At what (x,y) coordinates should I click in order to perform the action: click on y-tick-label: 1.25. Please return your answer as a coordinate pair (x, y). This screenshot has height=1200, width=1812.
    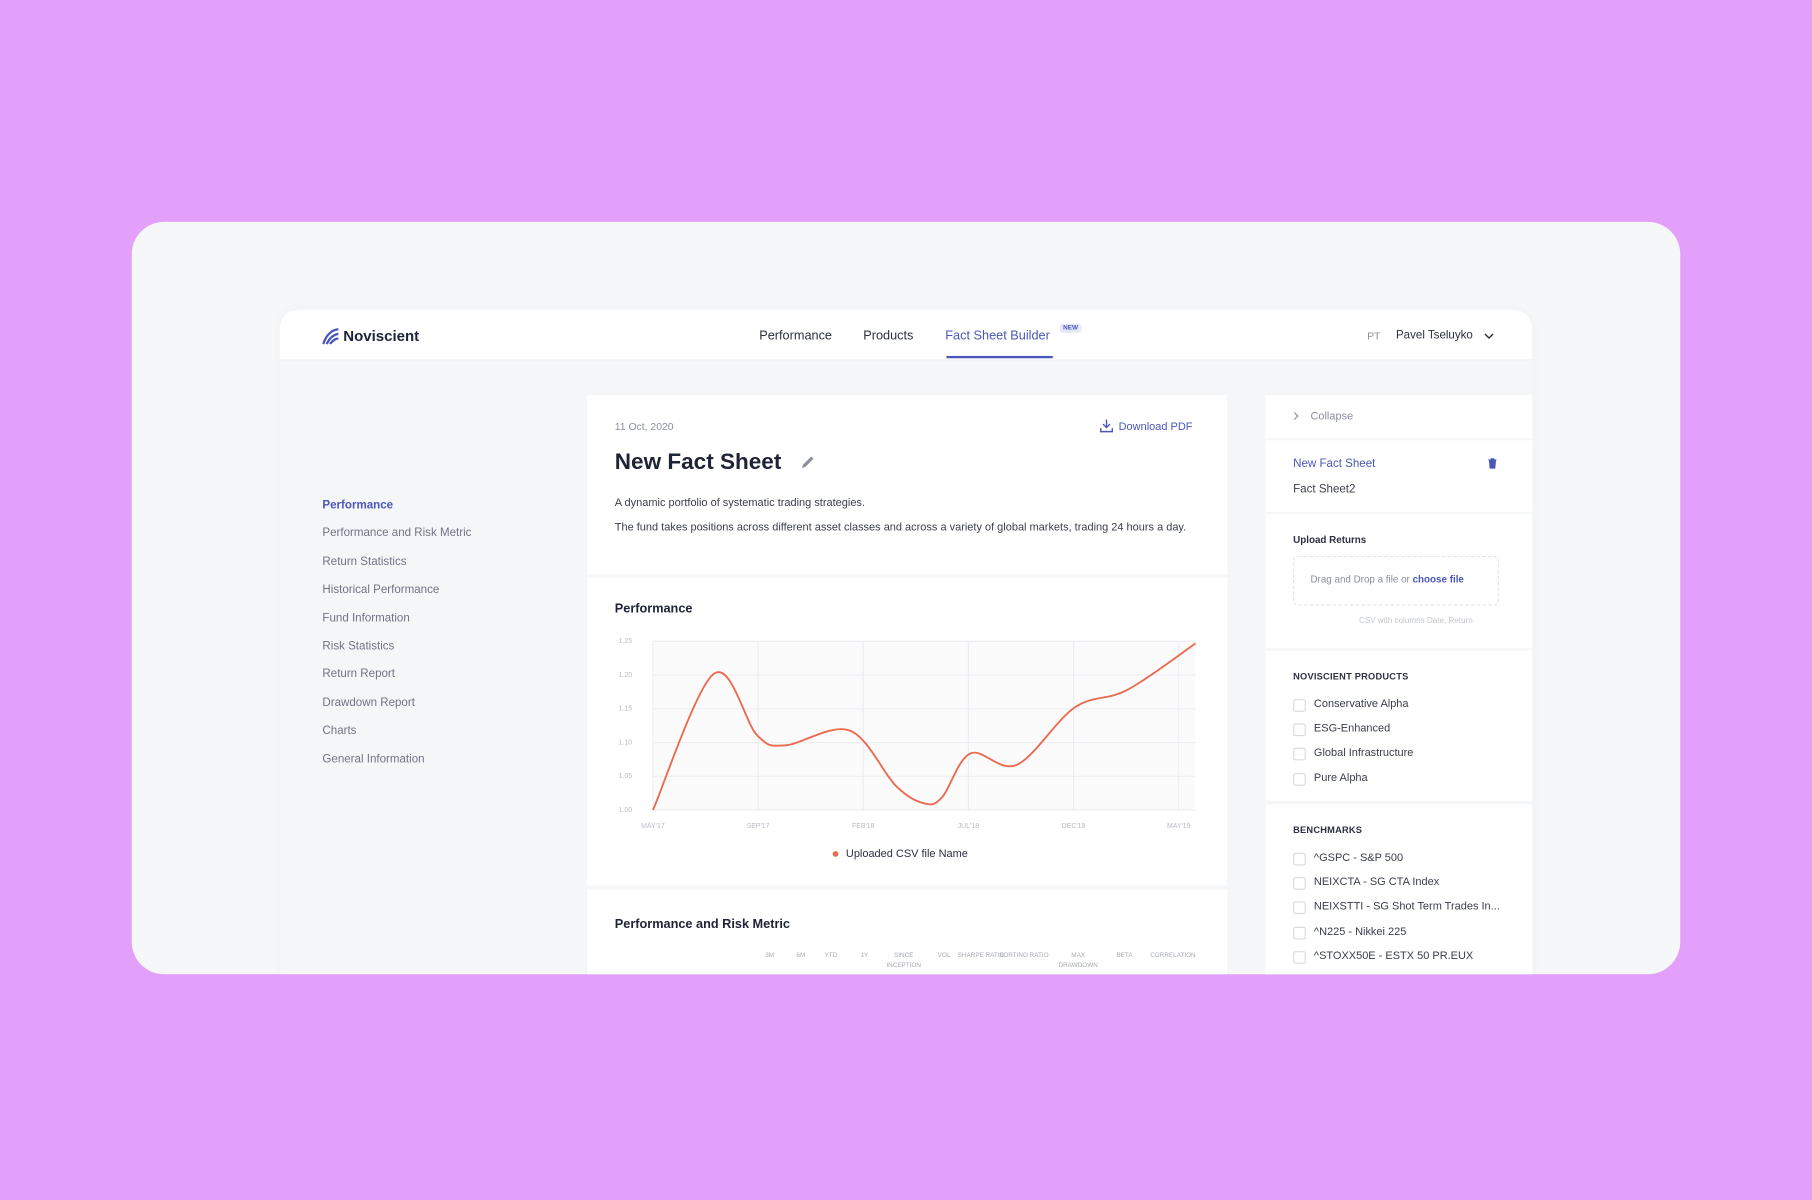
    Looking at the image, I should click on (626, 641).